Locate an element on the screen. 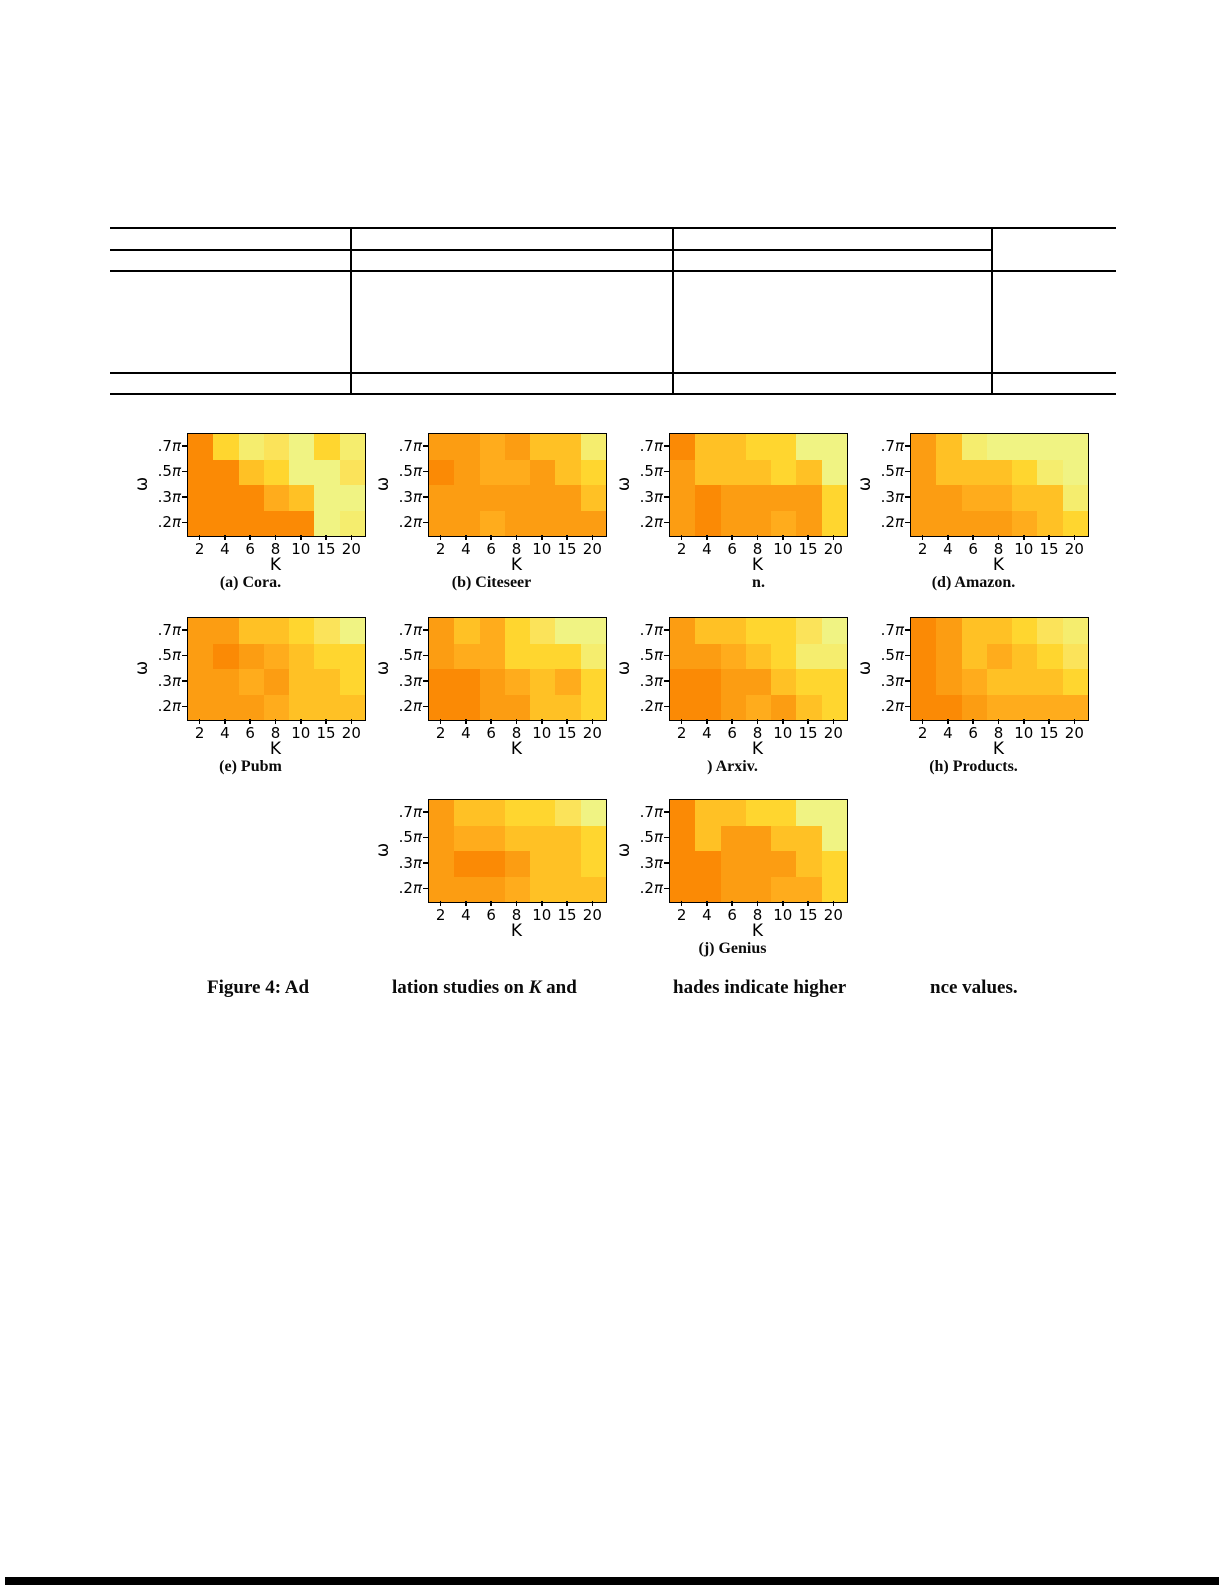 The width and height of the screenshot is (1225, 1585). subplot-b: ω .7π .5π .3π .2π 2 4 6 8 10 15 20 K (b) Citeseer is located at coordinates (517, 515).